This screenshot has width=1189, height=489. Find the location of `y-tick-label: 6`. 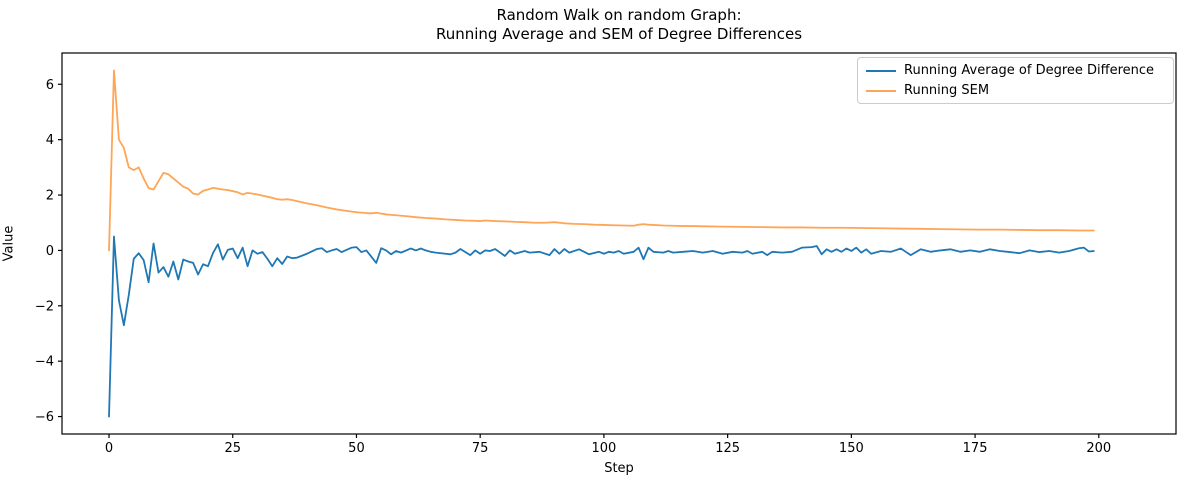

y-tick-label: 6 is located at coordinates (50, 85).